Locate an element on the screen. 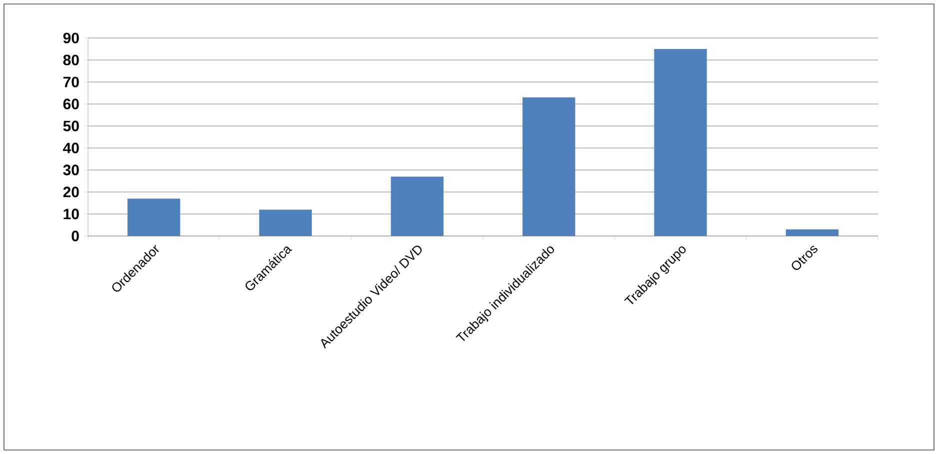 Image resolution: width=938 pixels, height=454 pixels. y-tick-label: 10 is located at coordinates (71, 214).